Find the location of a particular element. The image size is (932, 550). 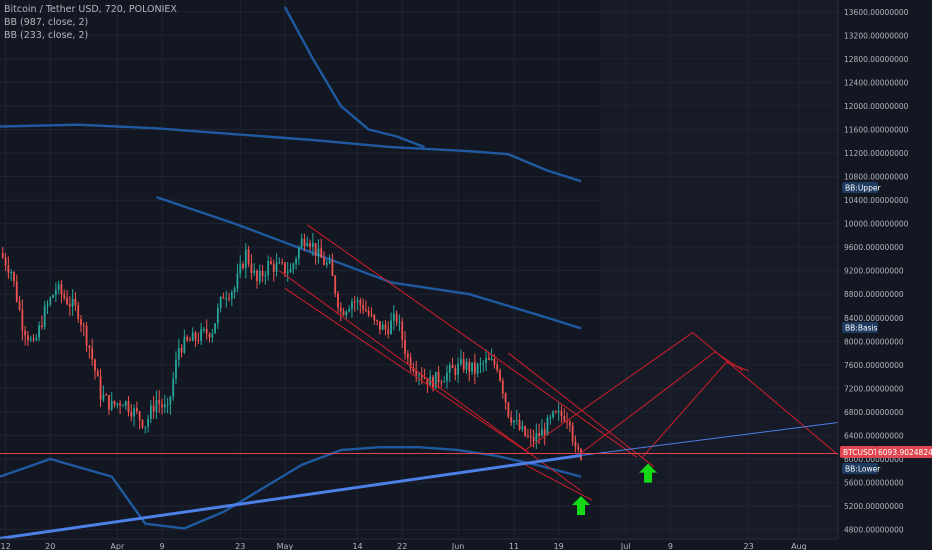

bb-upper-label: BB:Upper is located at coordinates (863, 188).